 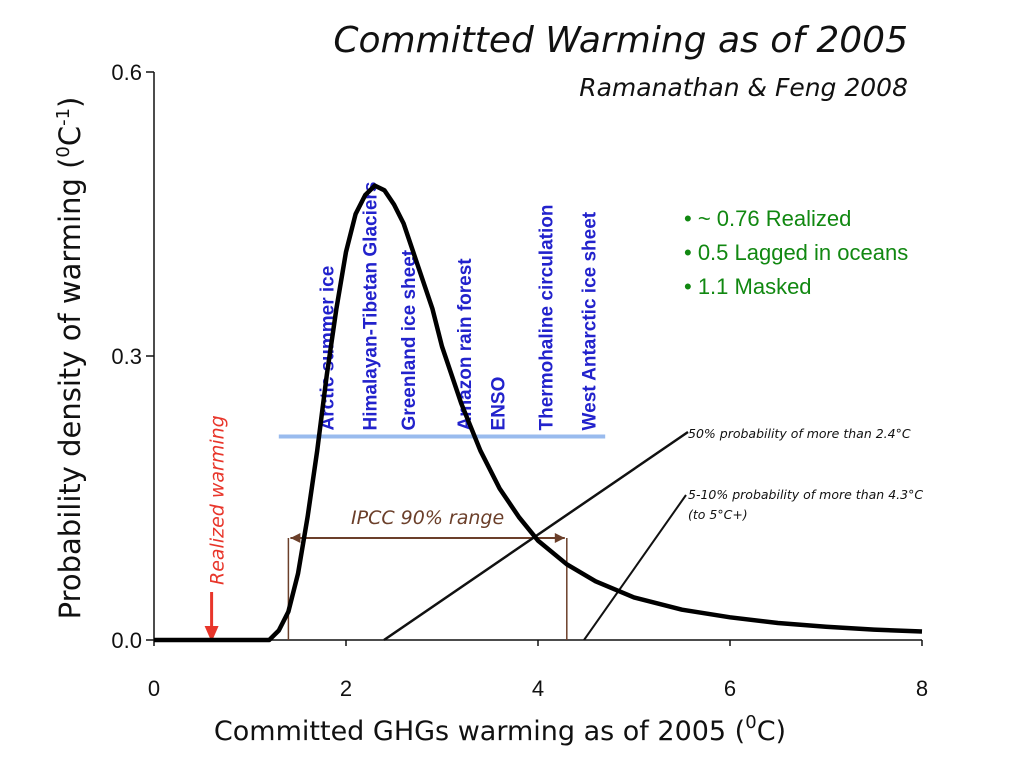 I want to click on y-tick-label: 0.6, so click(x=126, y=72).